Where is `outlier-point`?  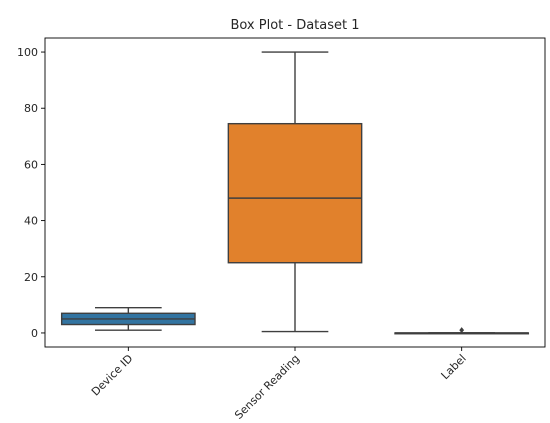 outlier-point is located at coordinates (462, 330).